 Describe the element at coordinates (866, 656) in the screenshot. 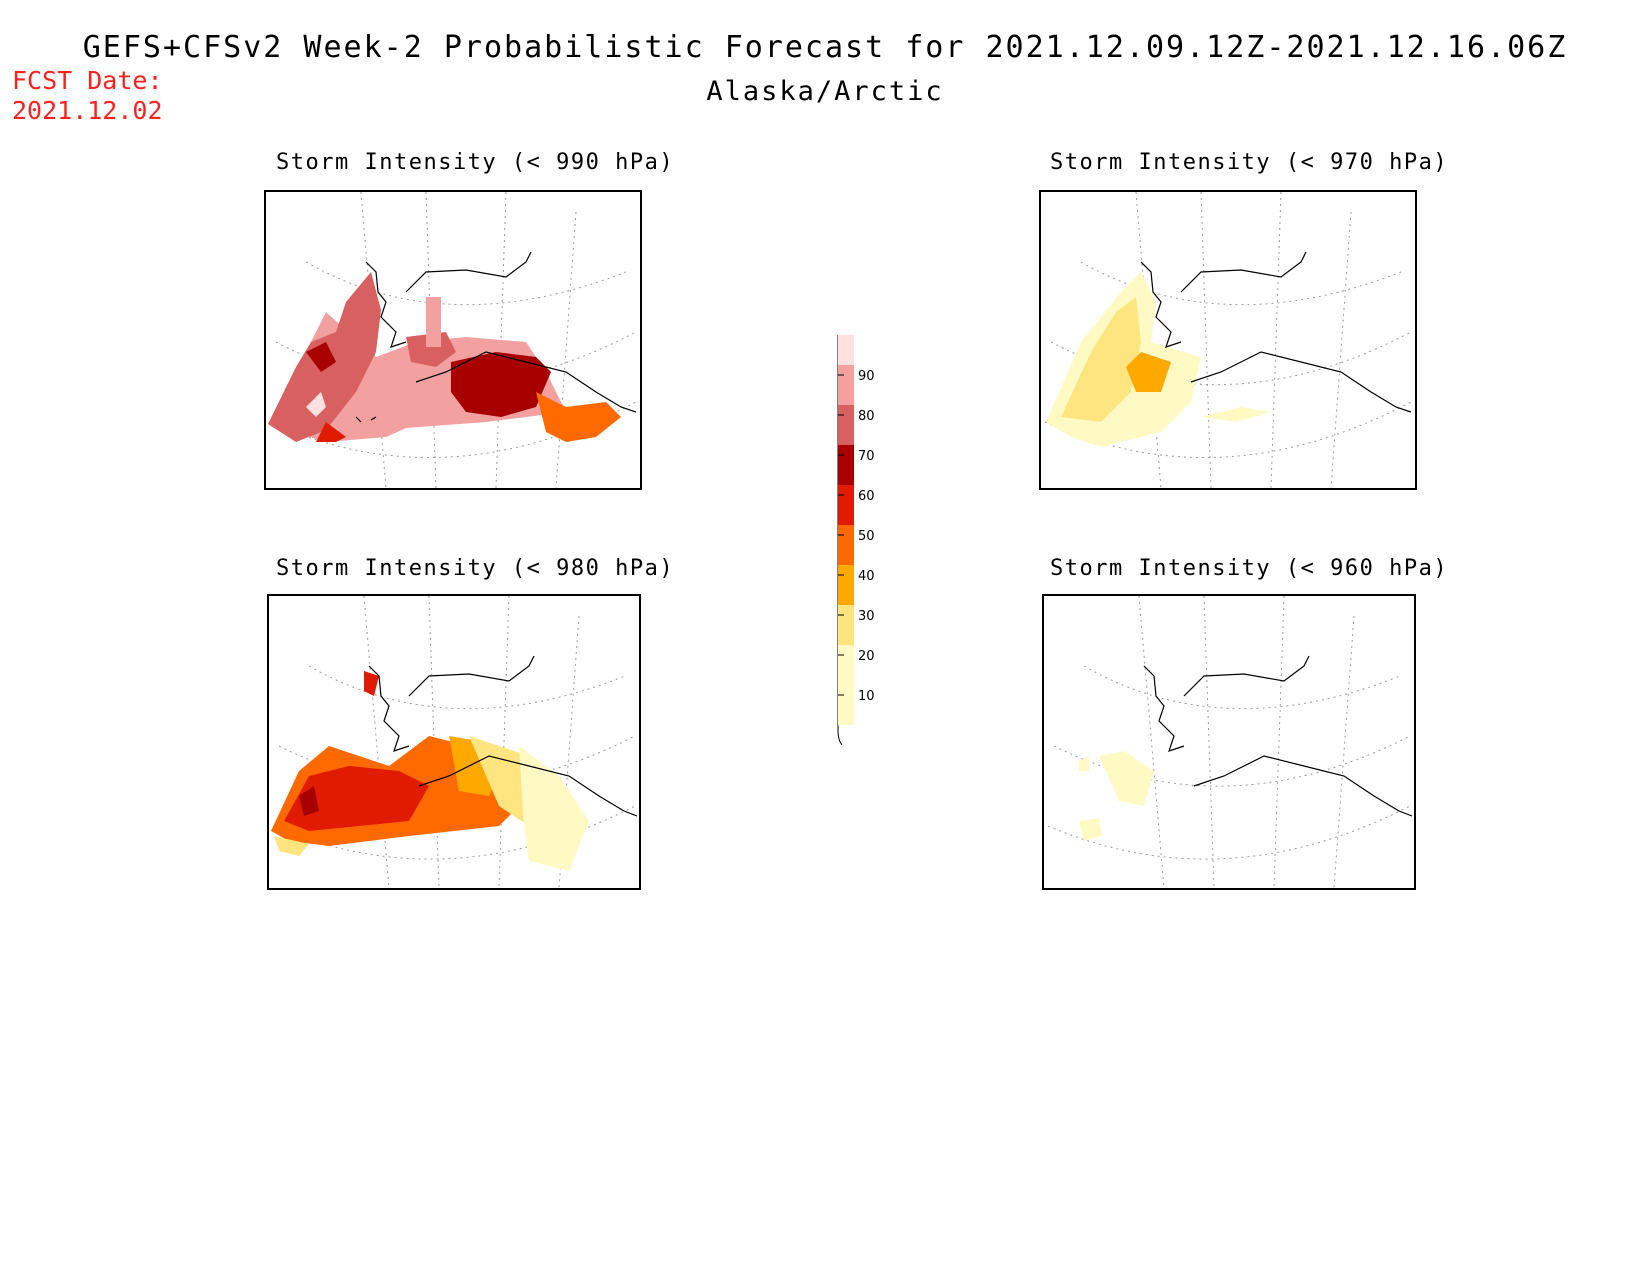

I see `colorbar-tick-label: 20` at that location.